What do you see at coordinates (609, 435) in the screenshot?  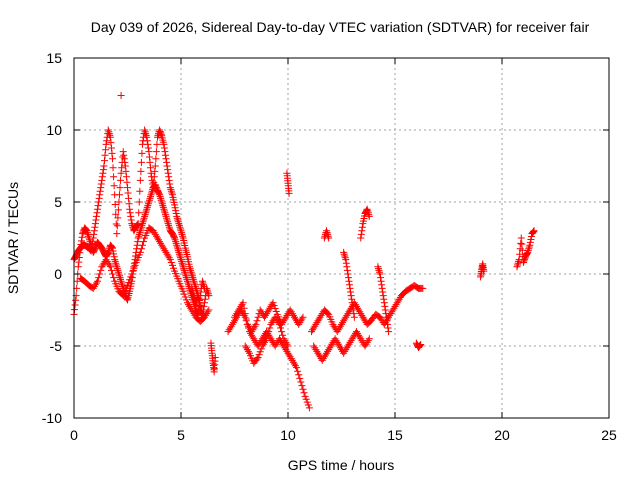 I see `x-tick-label: 25` at bounding box center [609, 435].